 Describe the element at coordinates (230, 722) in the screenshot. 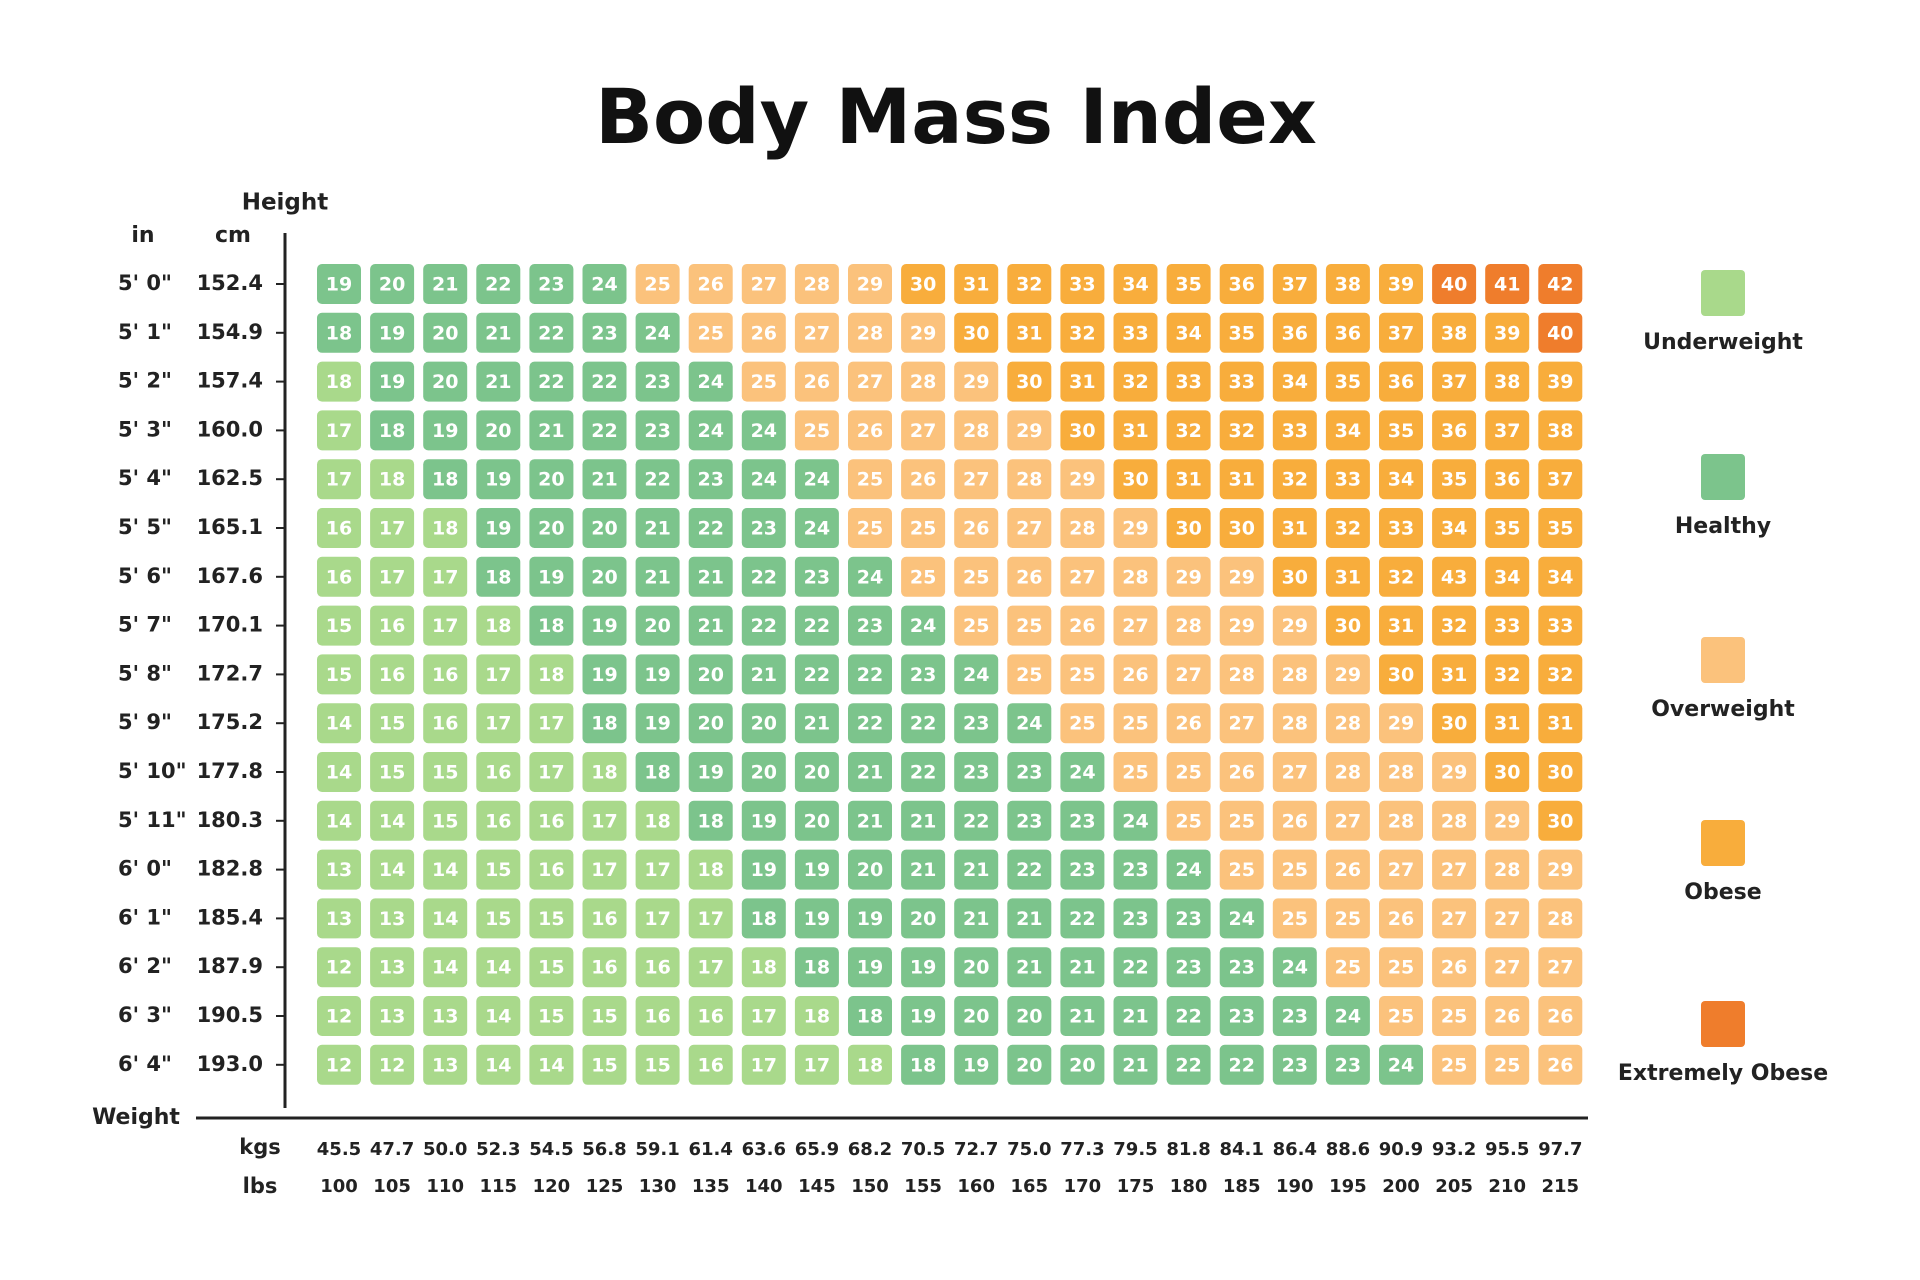

I see `height-cm: 175.2` at that location.